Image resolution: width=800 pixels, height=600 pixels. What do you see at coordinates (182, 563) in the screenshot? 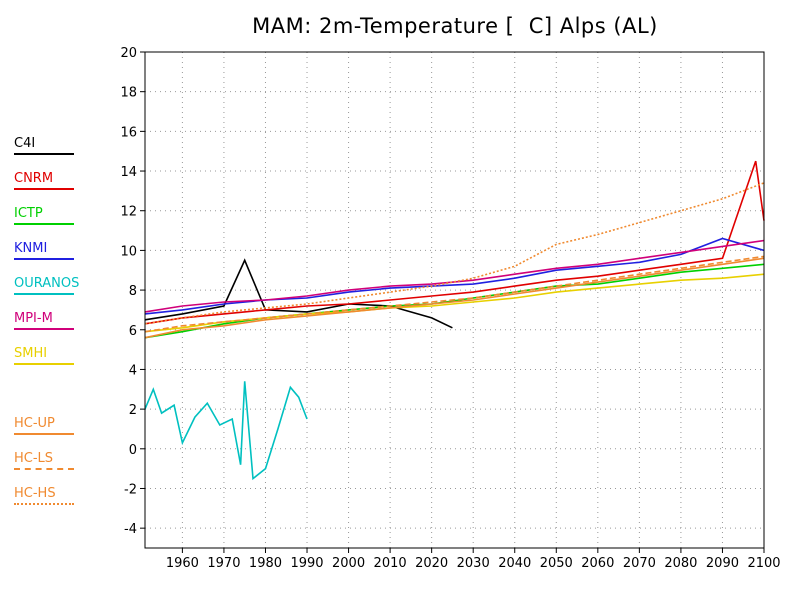
I see `x-tick-label: 1960` at bounding box center [182, 563].